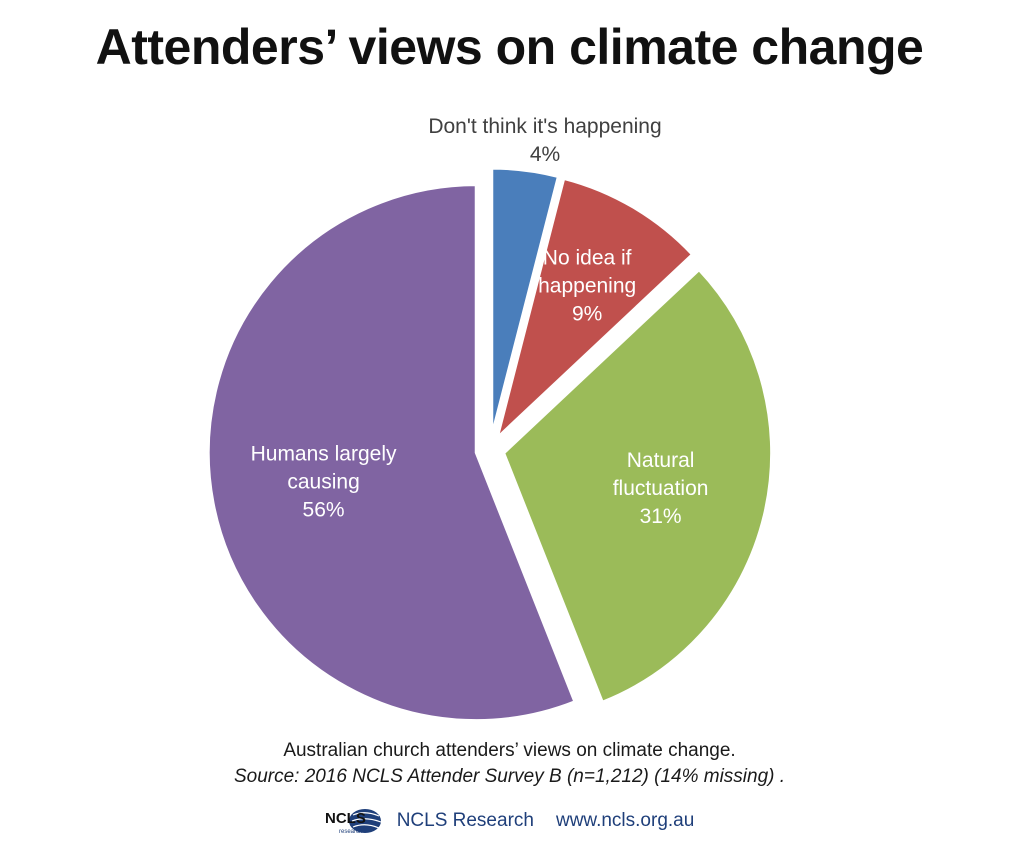  Describe the element at coordinates (544, 140) in the screenshot. I see `slice-label-don-t-think-it-s-happening: Don't think it's happening 4%` at that location.